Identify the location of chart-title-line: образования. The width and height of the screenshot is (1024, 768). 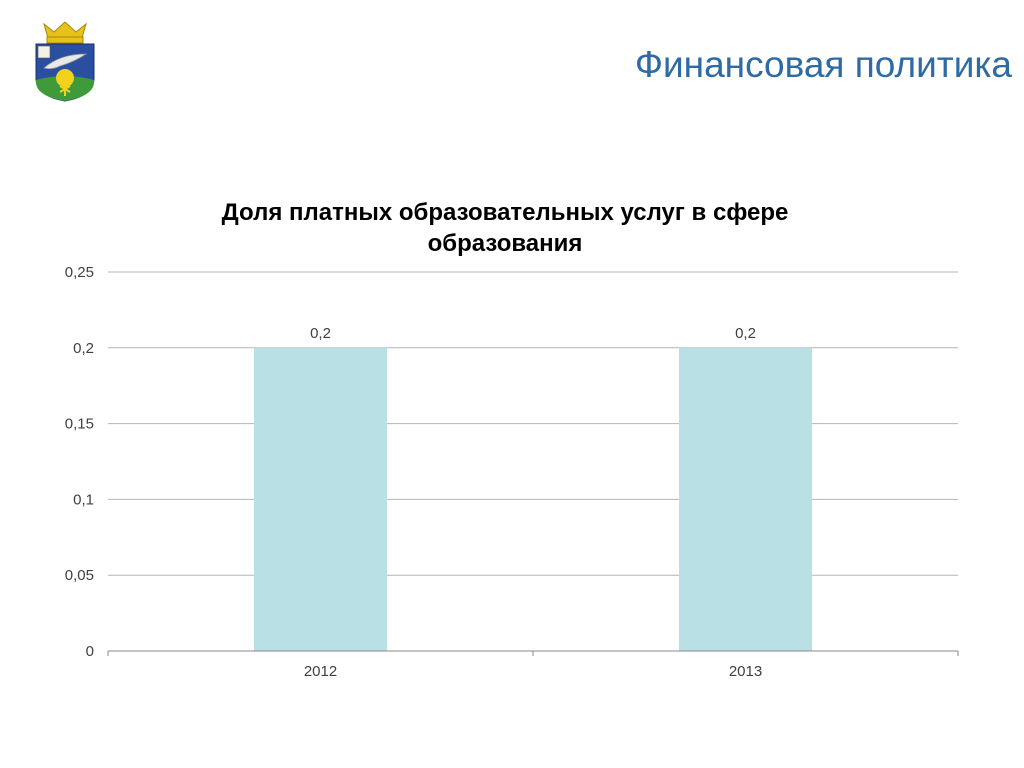
(505, 243).